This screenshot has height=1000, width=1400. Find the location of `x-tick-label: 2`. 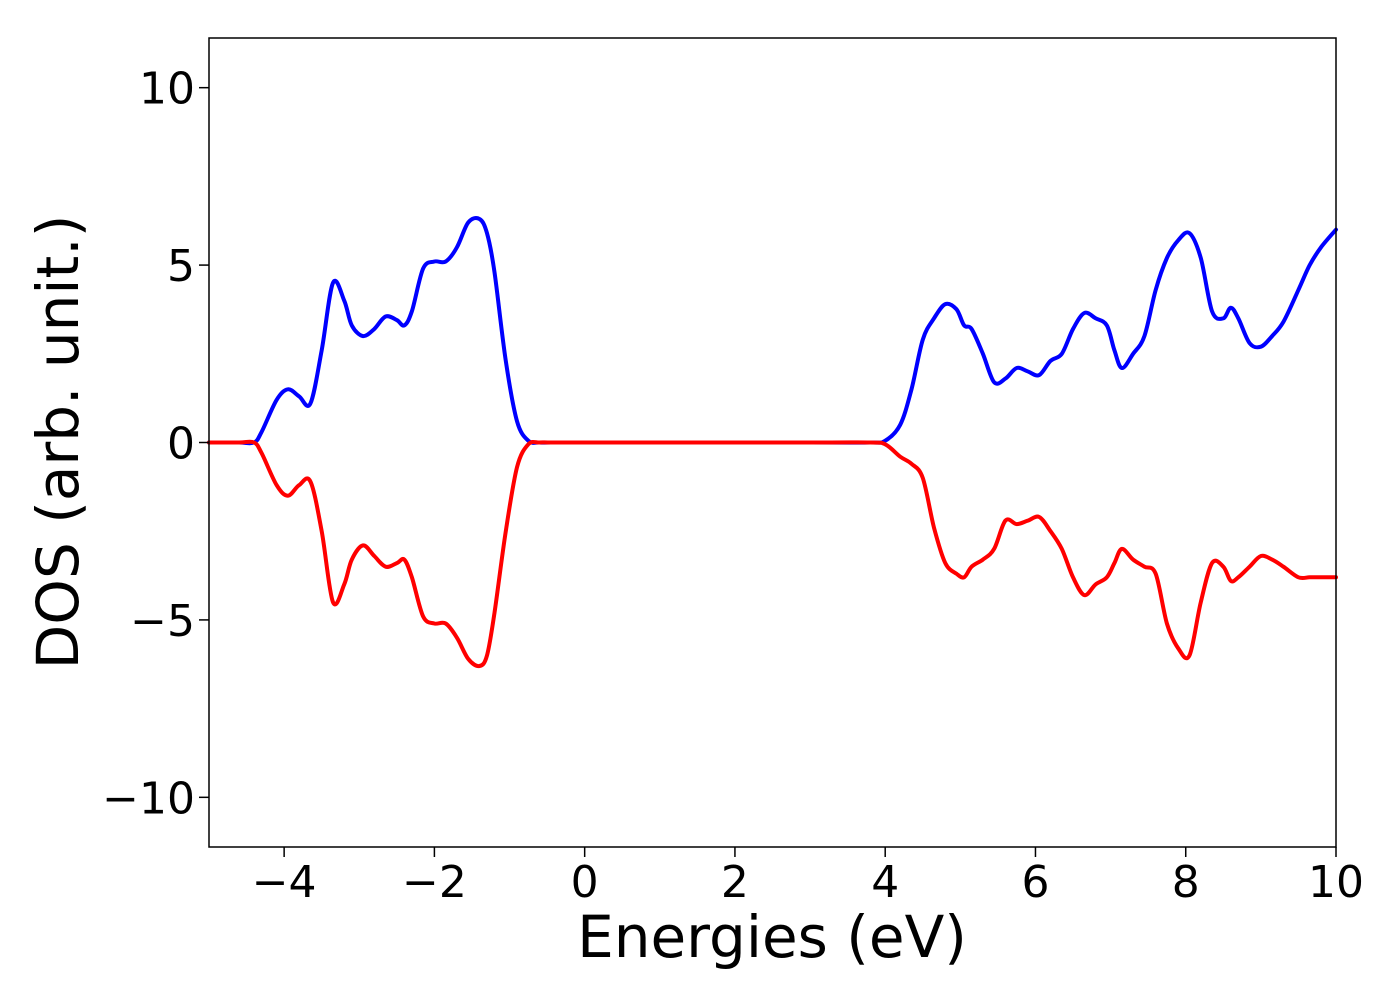

x-tick-label: 2 is located at coordinates (735, 882).